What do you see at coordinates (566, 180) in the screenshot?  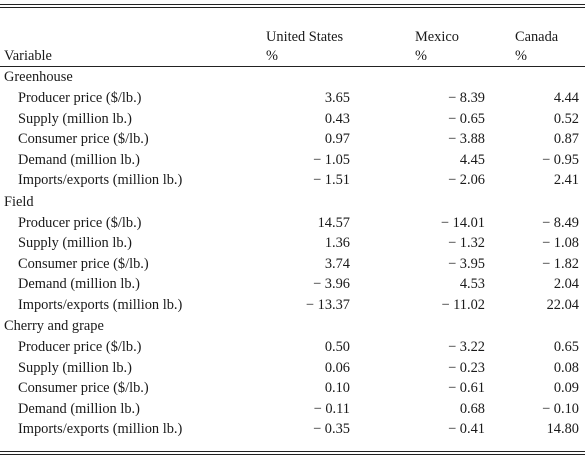 I see `canada-value: 2.41` at bounding box center [566, 180].